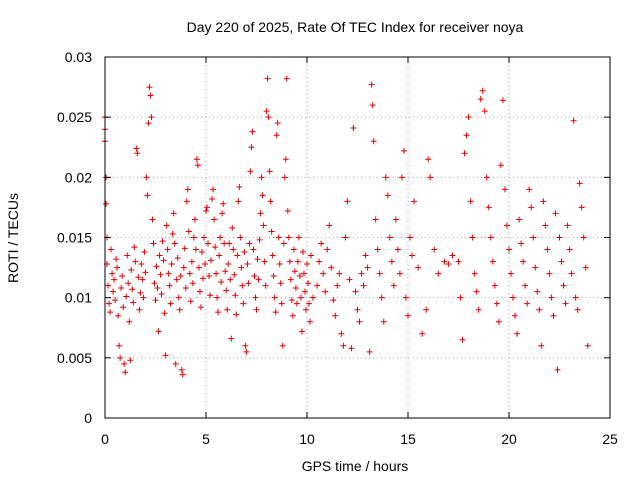 This screenshot has width=640, height=480. Describe the element at coordinates (74, 117) in the screenshot. I see `y-tick-label: 0.025` at that location.